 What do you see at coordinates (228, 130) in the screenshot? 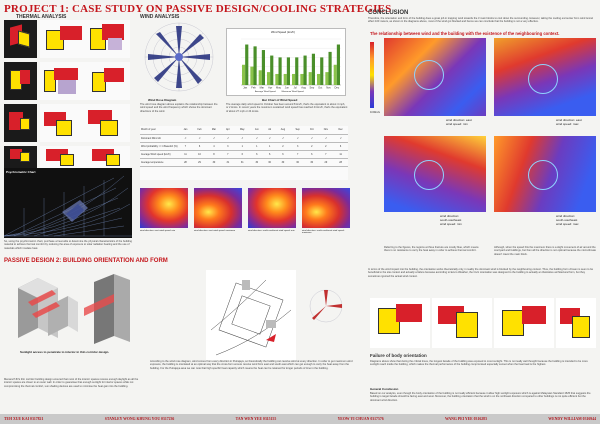
I see `wind-table-cell: Apr` at bounding box center [228, 130].